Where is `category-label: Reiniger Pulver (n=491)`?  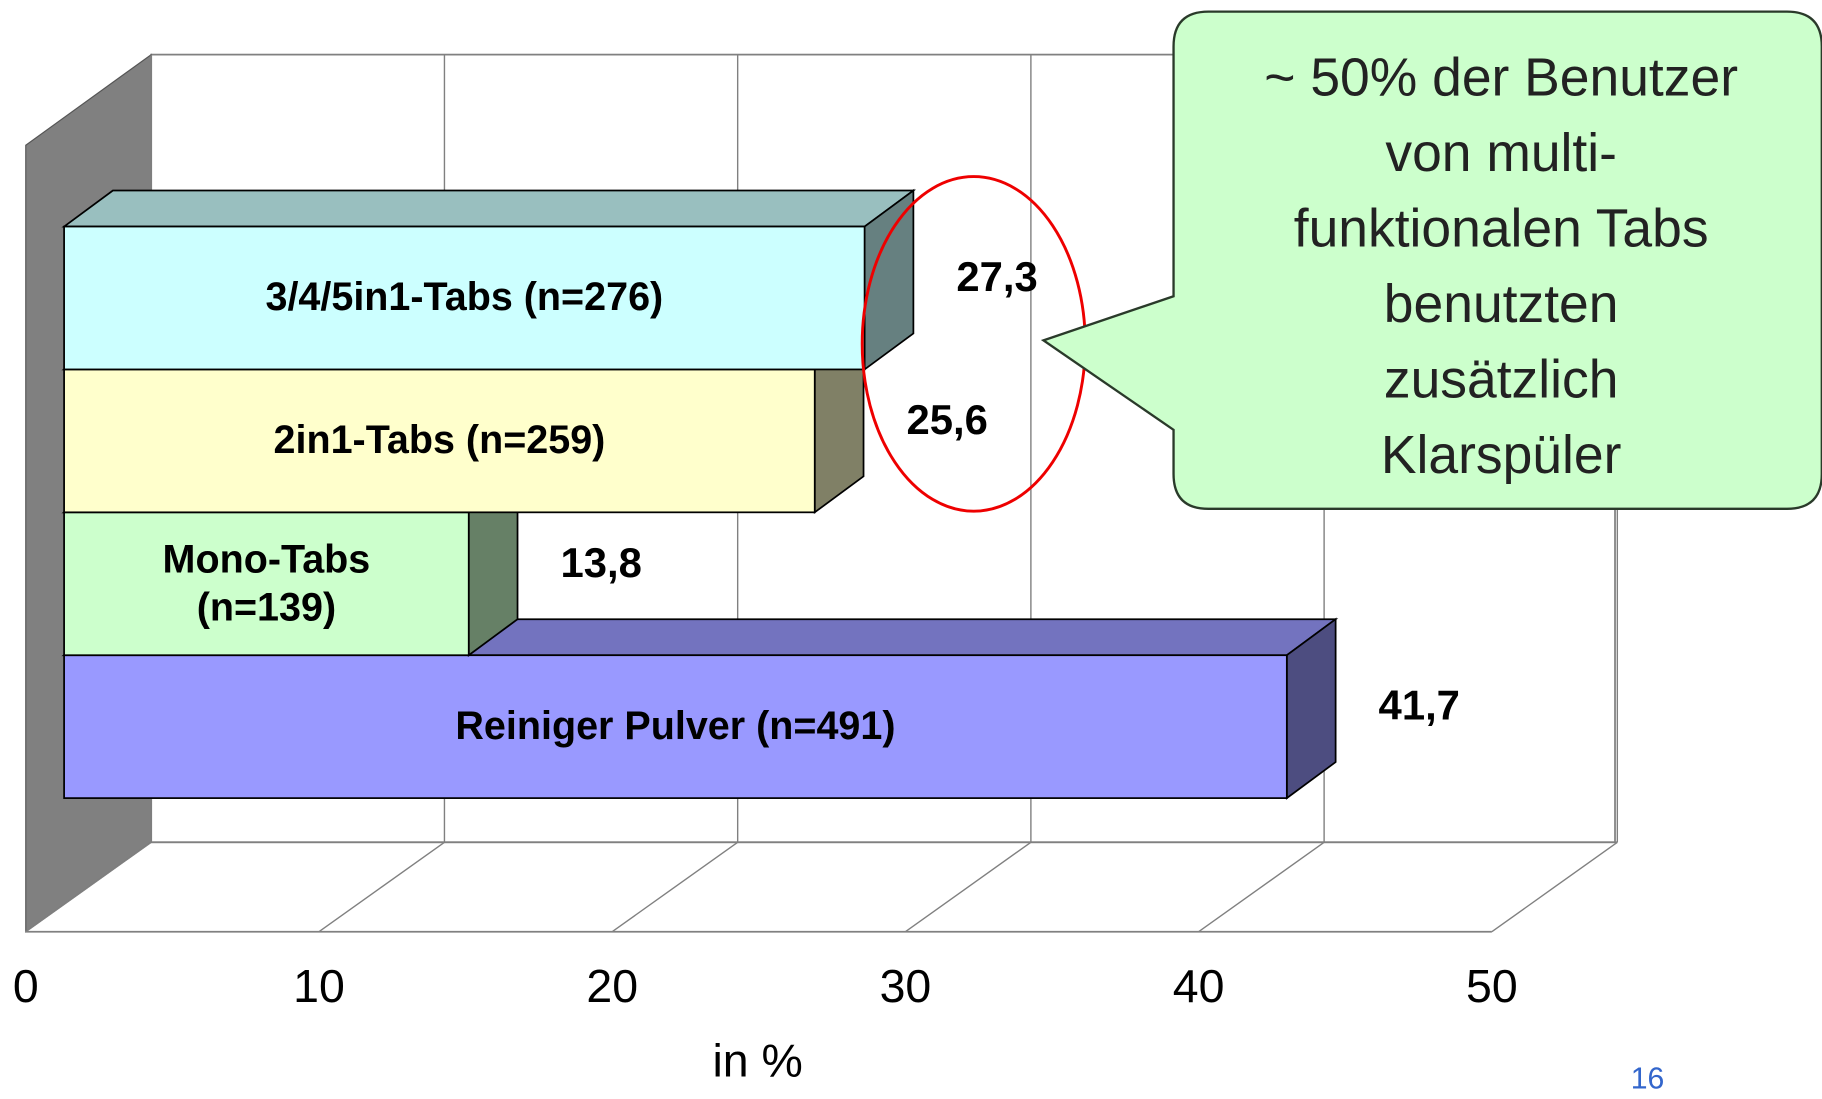
category-label: Reiniger Pulver (n=491) is located at coordinates (675, 726).